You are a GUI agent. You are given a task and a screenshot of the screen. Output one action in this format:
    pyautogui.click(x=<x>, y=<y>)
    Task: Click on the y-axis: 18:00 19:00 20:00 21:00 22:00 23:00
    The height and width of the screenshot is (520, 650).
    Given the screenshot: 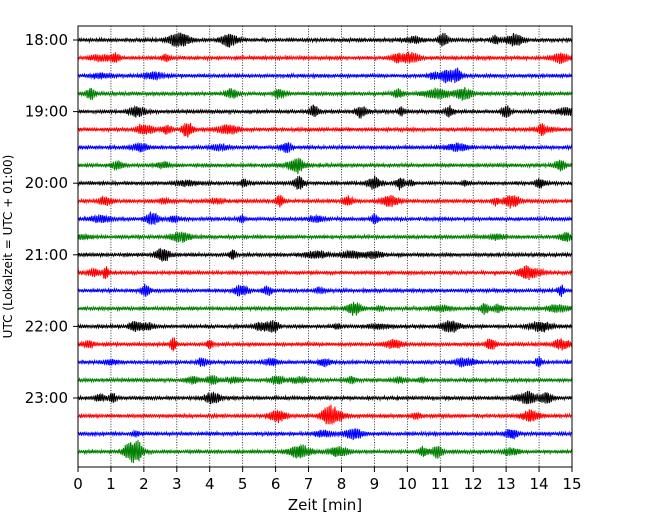 What is the action you would take?
    pyautogui.click(x=51, y=219)
    